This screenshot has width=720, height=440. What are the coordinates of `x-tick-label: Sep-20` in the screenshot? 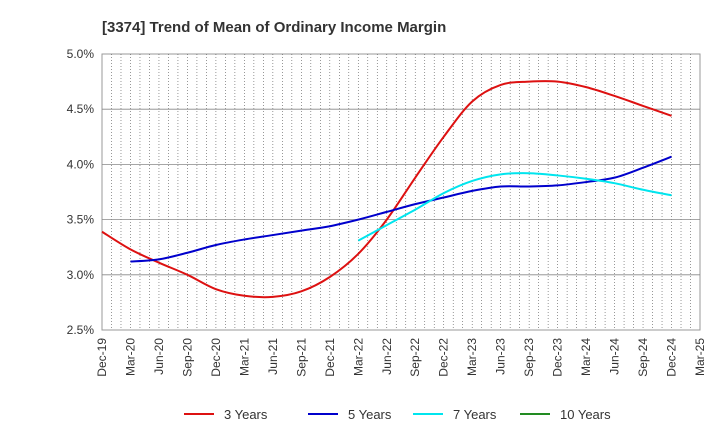 It's located at (187, 357).